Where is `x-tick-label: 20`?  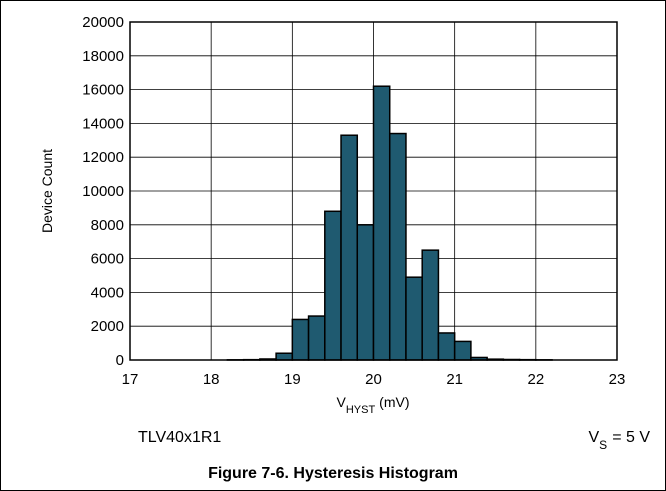 x-tick-label: 20 is located at coordinates (373, 379).